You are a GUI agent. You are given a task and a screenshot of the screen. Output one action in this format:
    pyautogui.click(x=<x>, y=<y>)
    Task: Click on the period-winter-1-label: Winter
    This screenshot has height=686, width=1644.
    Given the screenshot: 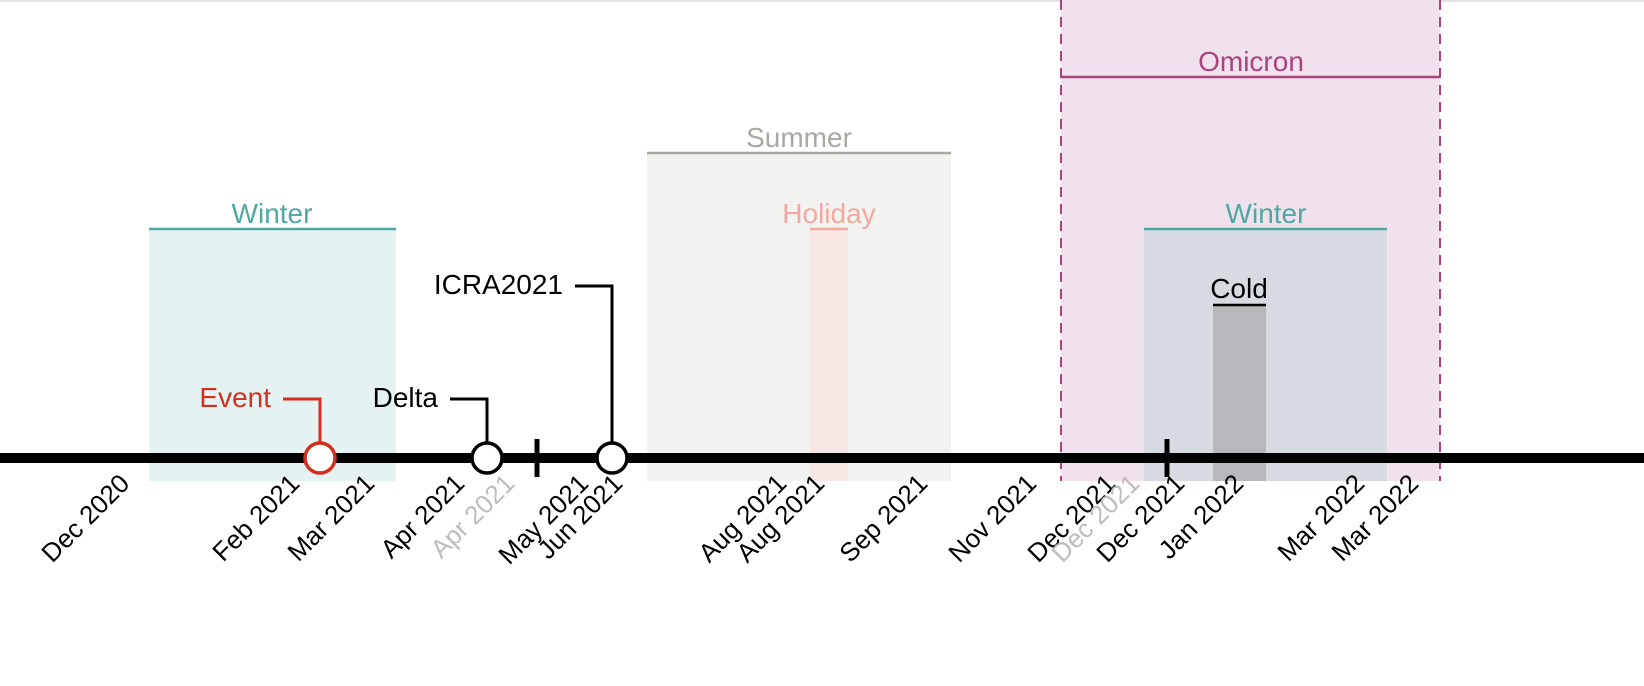 What is the action you would take?
    pyautogui.click(x=272, y=213)
    